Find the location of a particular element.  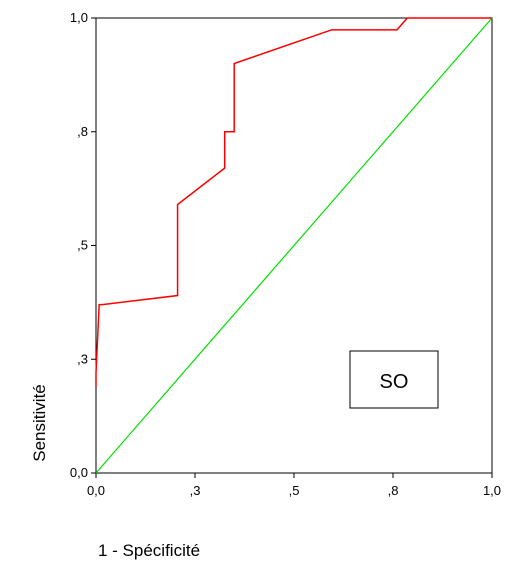

y-tick-label: 0,0 is located at coordinates (79, 472).